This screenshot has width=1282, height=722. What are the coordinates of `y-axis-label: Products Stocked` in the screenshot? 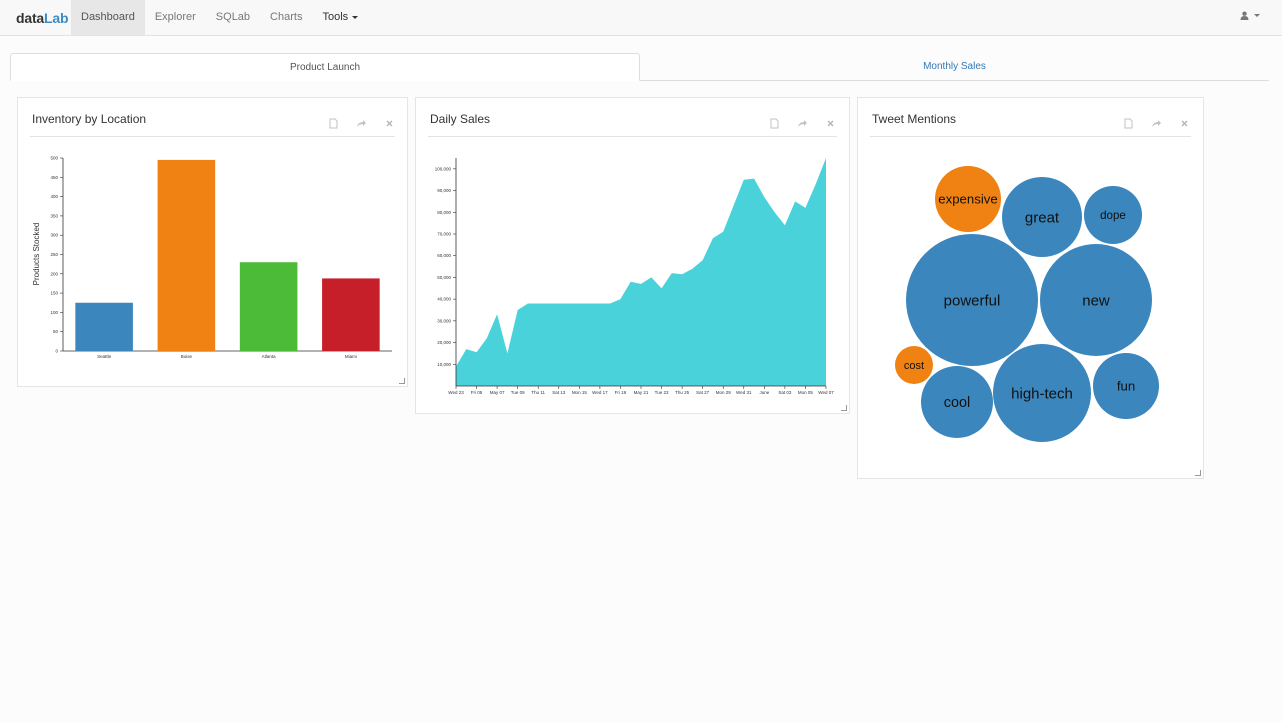 It's located at (36, 254).